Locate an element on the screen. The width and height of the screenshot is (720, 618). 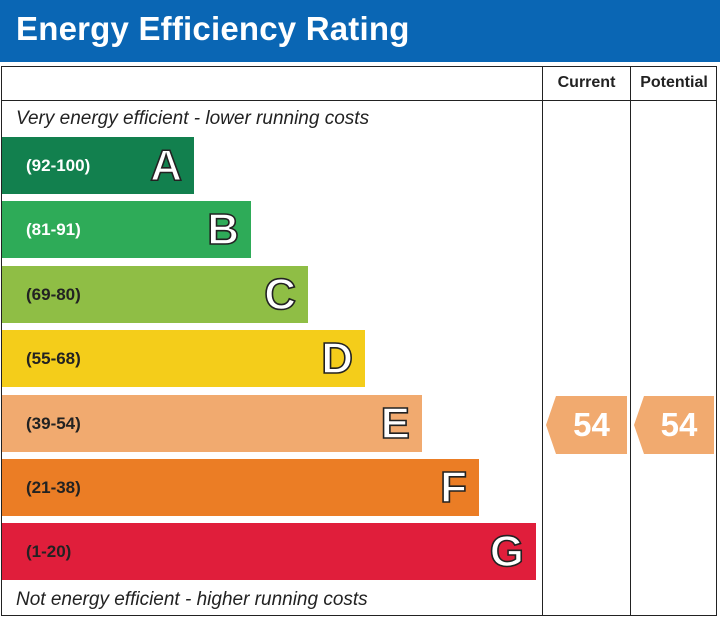
band-d: (55-68) D is located at coordinates (183, 359).